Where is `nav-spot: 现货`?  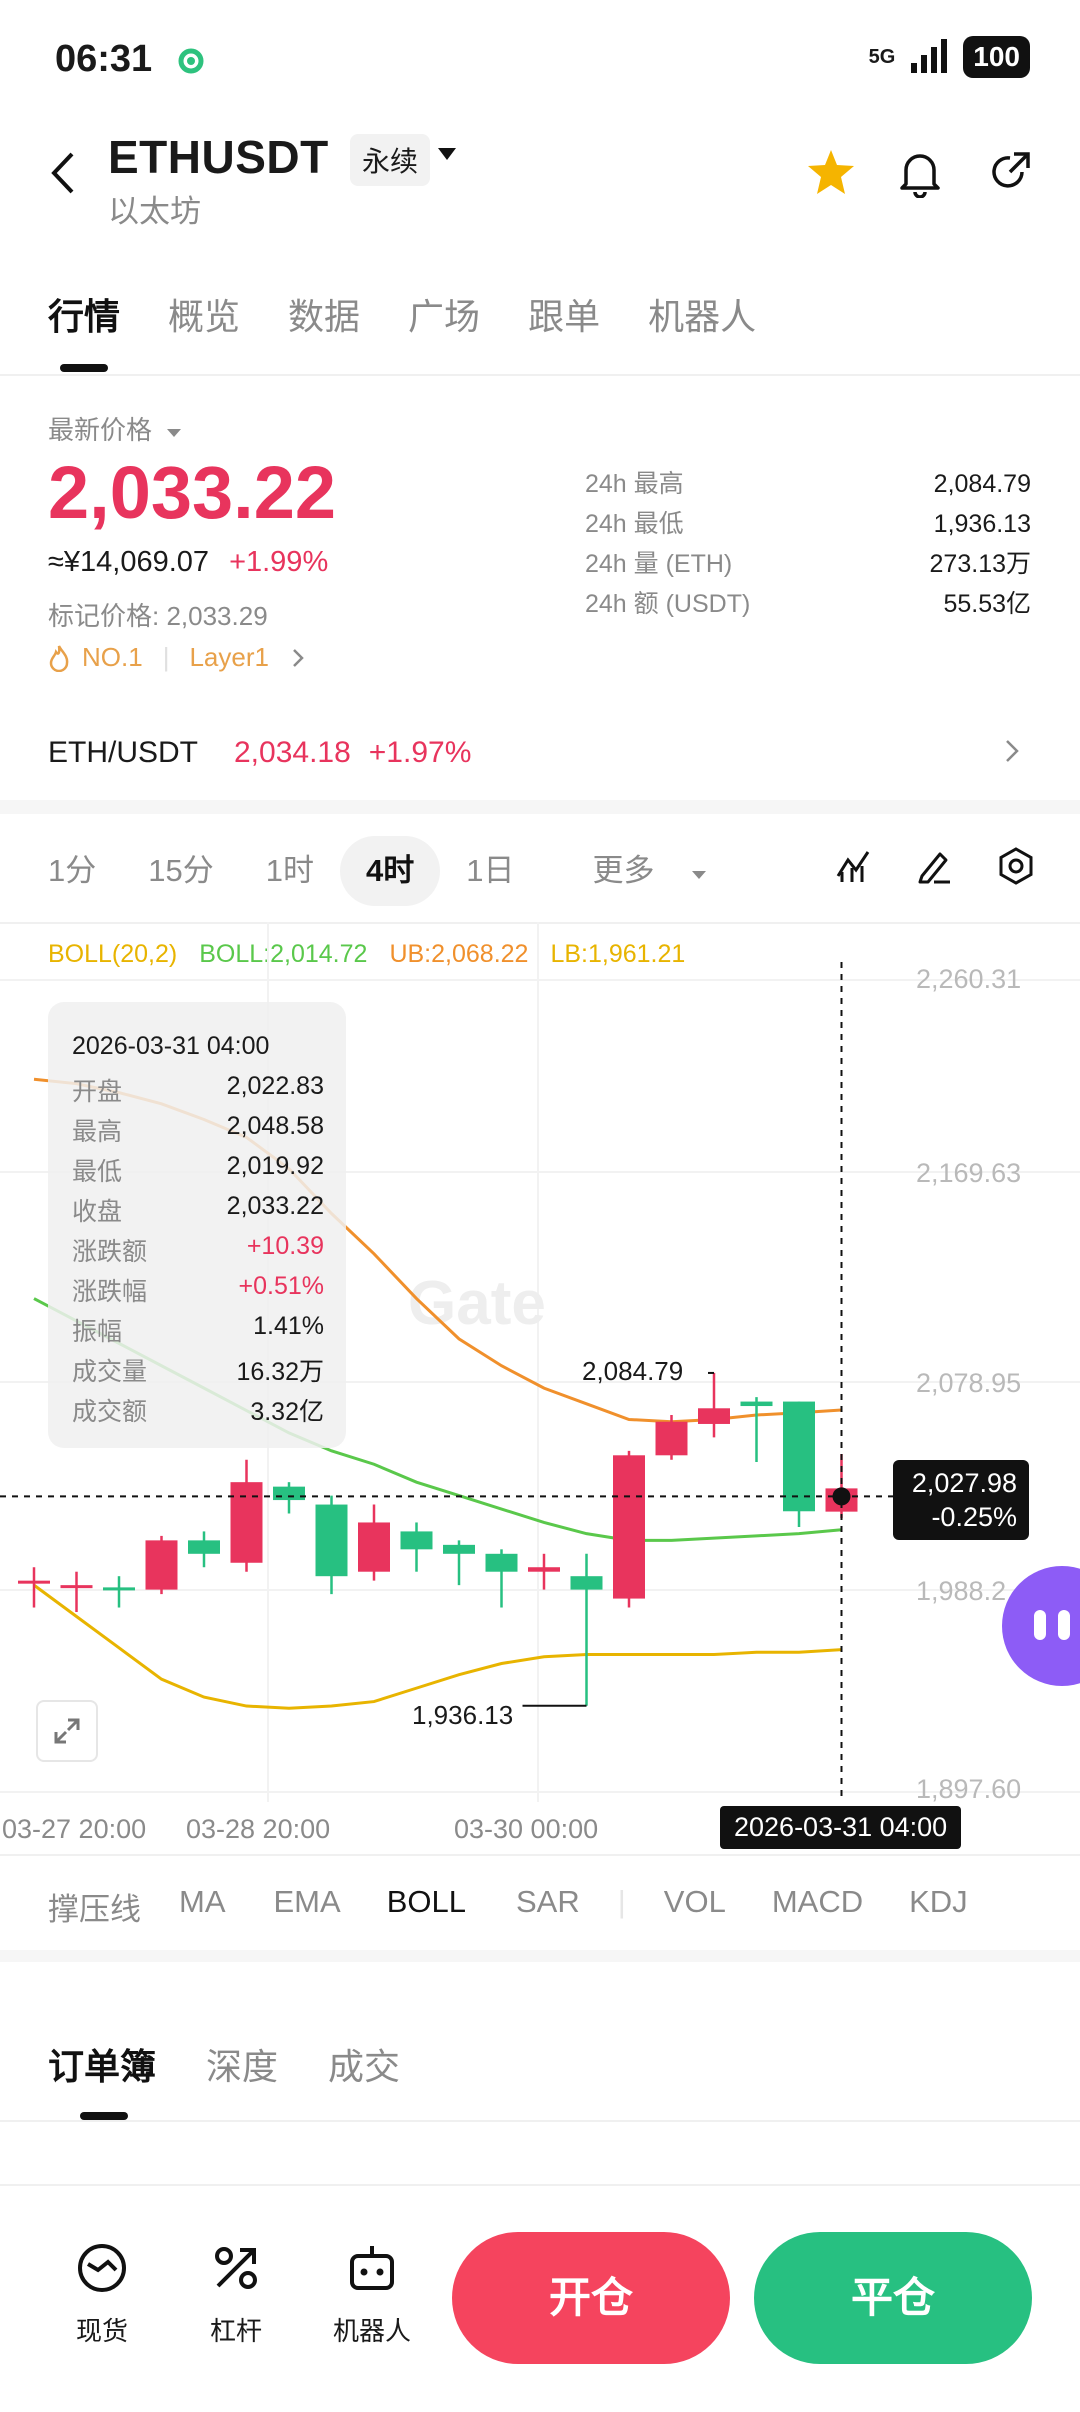 nav-spot: 现货 is located at coordinates (102, 2294).